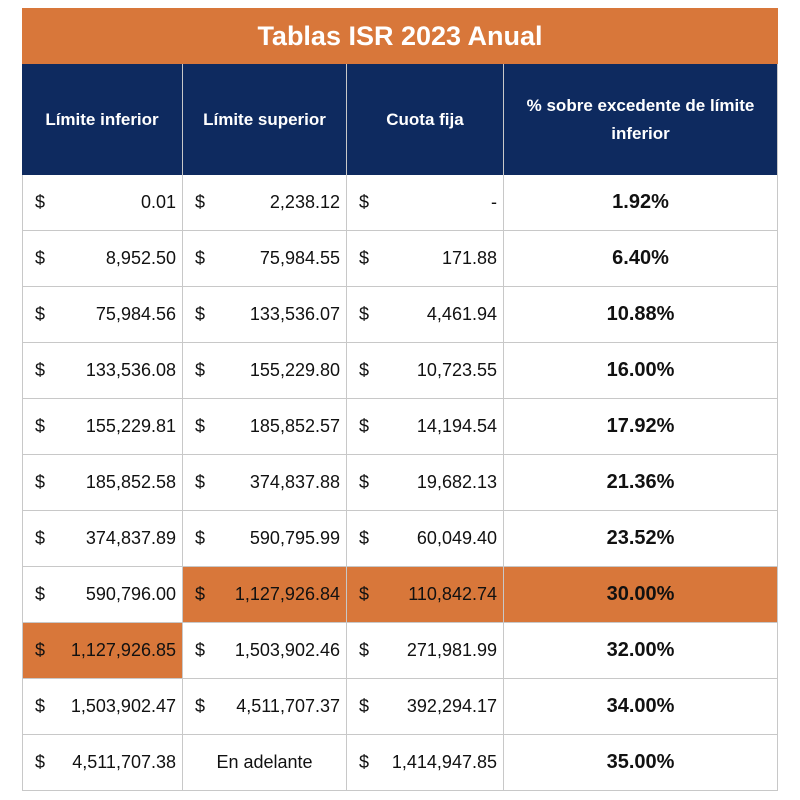 This screenshot has width=800, height=800. I want to click on money-cell: $171.88, so click(425, 259).